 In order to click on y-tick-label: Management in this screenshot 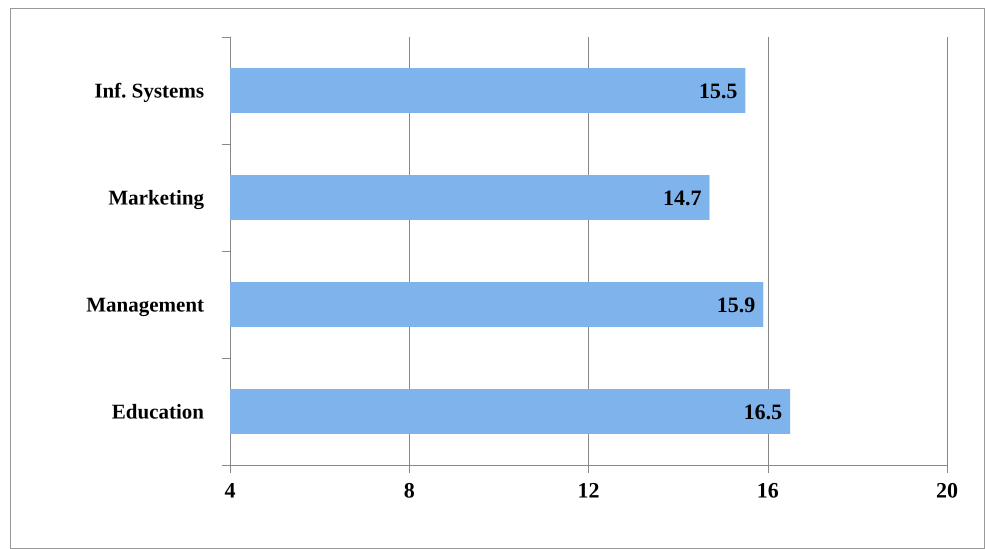, I will do `click(145, 304)`.